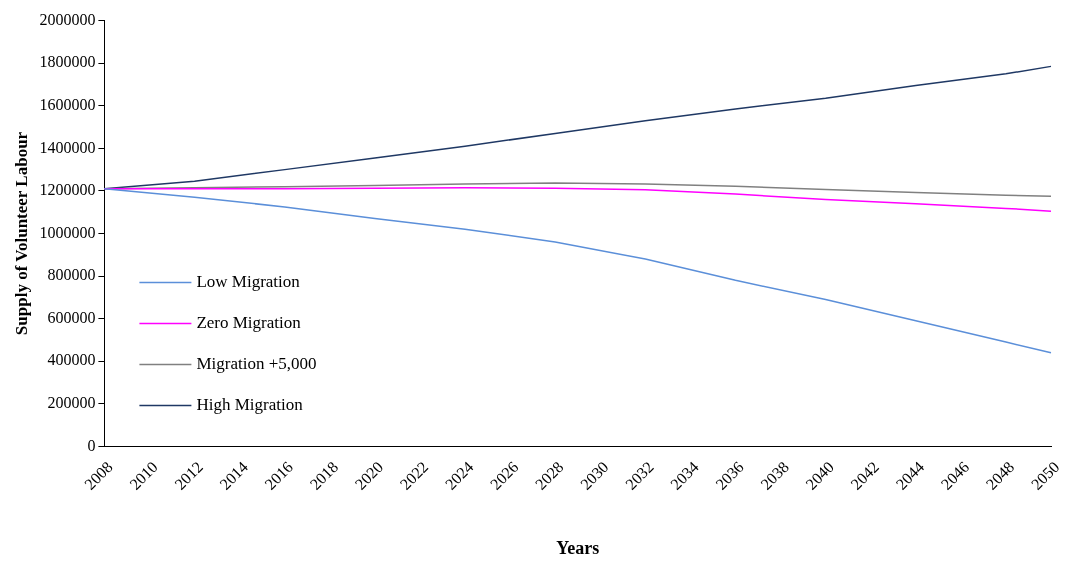 Image resolution: width=1089 pixels, height=572 pixels. What do you see at coordinates (71, 403) in the screenshot?
I see `y-tick-label: 200000` at bounding box center [71, 403].